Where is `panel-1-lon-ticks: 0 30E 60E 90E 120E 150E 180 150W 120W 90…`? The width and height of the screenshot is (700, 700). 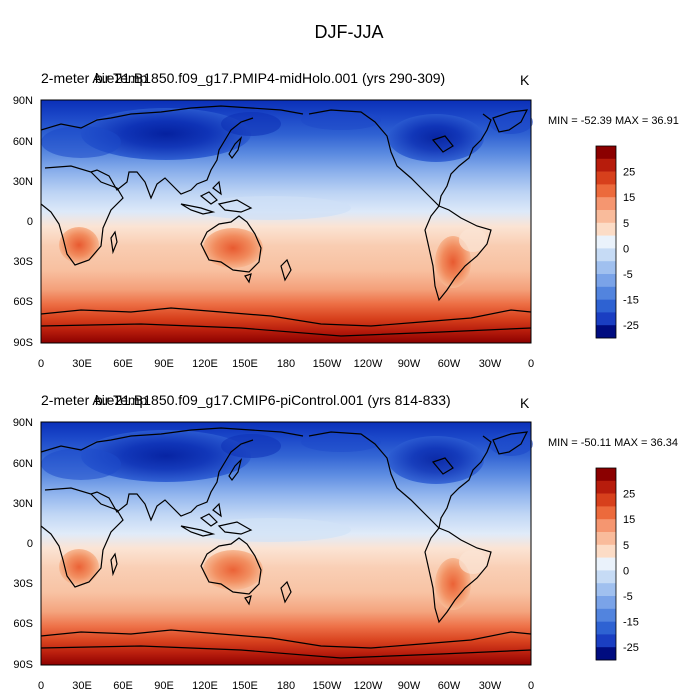 panel-1-lon-ticks: 0 30E 60E 90E 120E 150E 180 150W 120W 90… is located at coordinates (286, 364).